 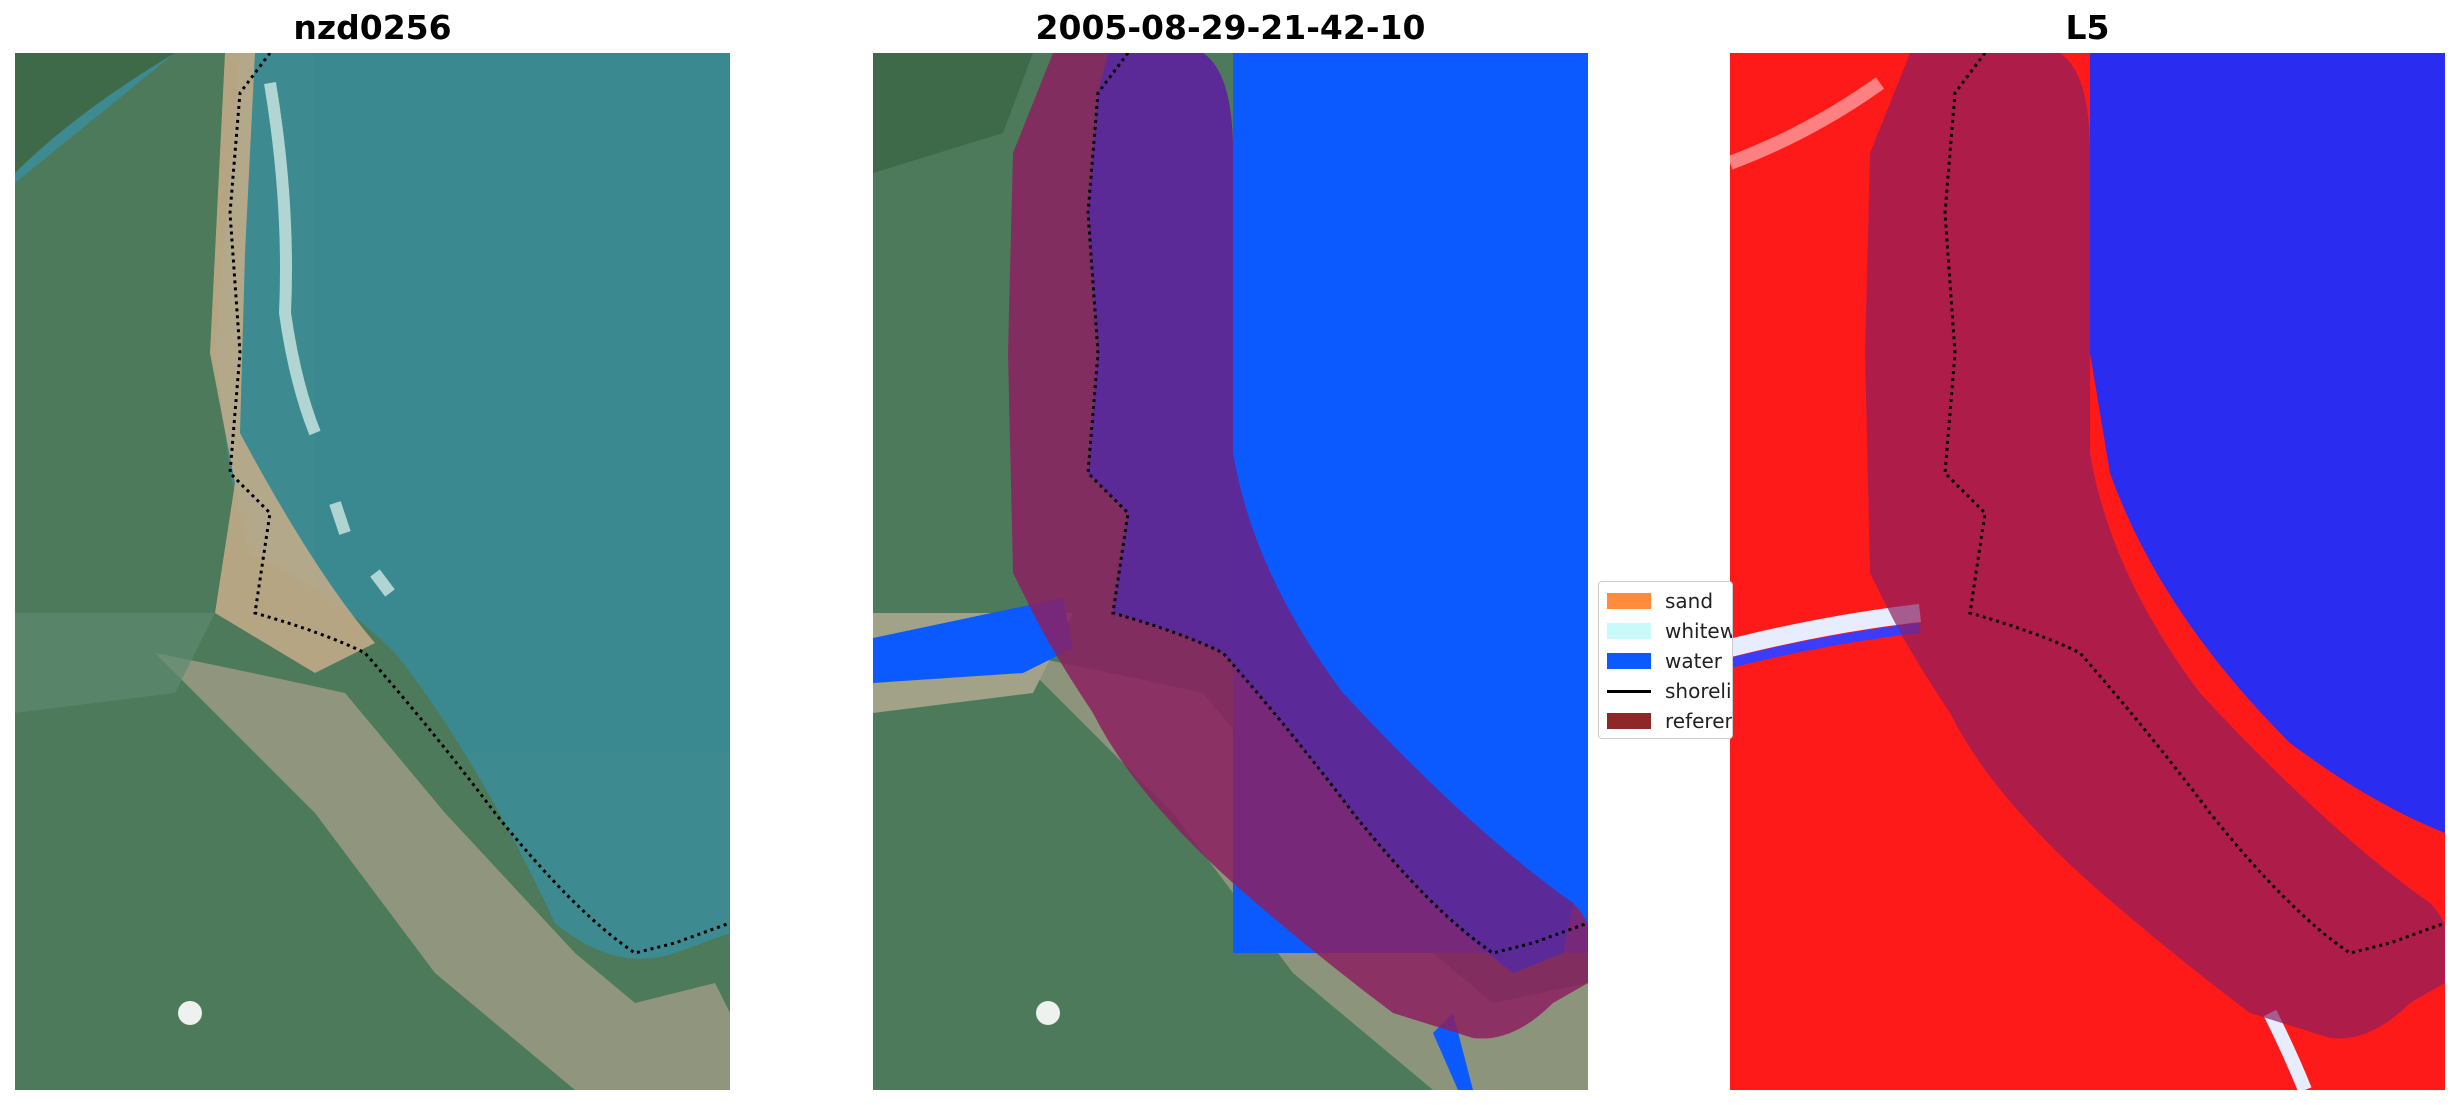 What do you see at coordinates (1629, 661) in the screenshot?
I see `water-swatch-icon` at bounding box center [1629, 661].